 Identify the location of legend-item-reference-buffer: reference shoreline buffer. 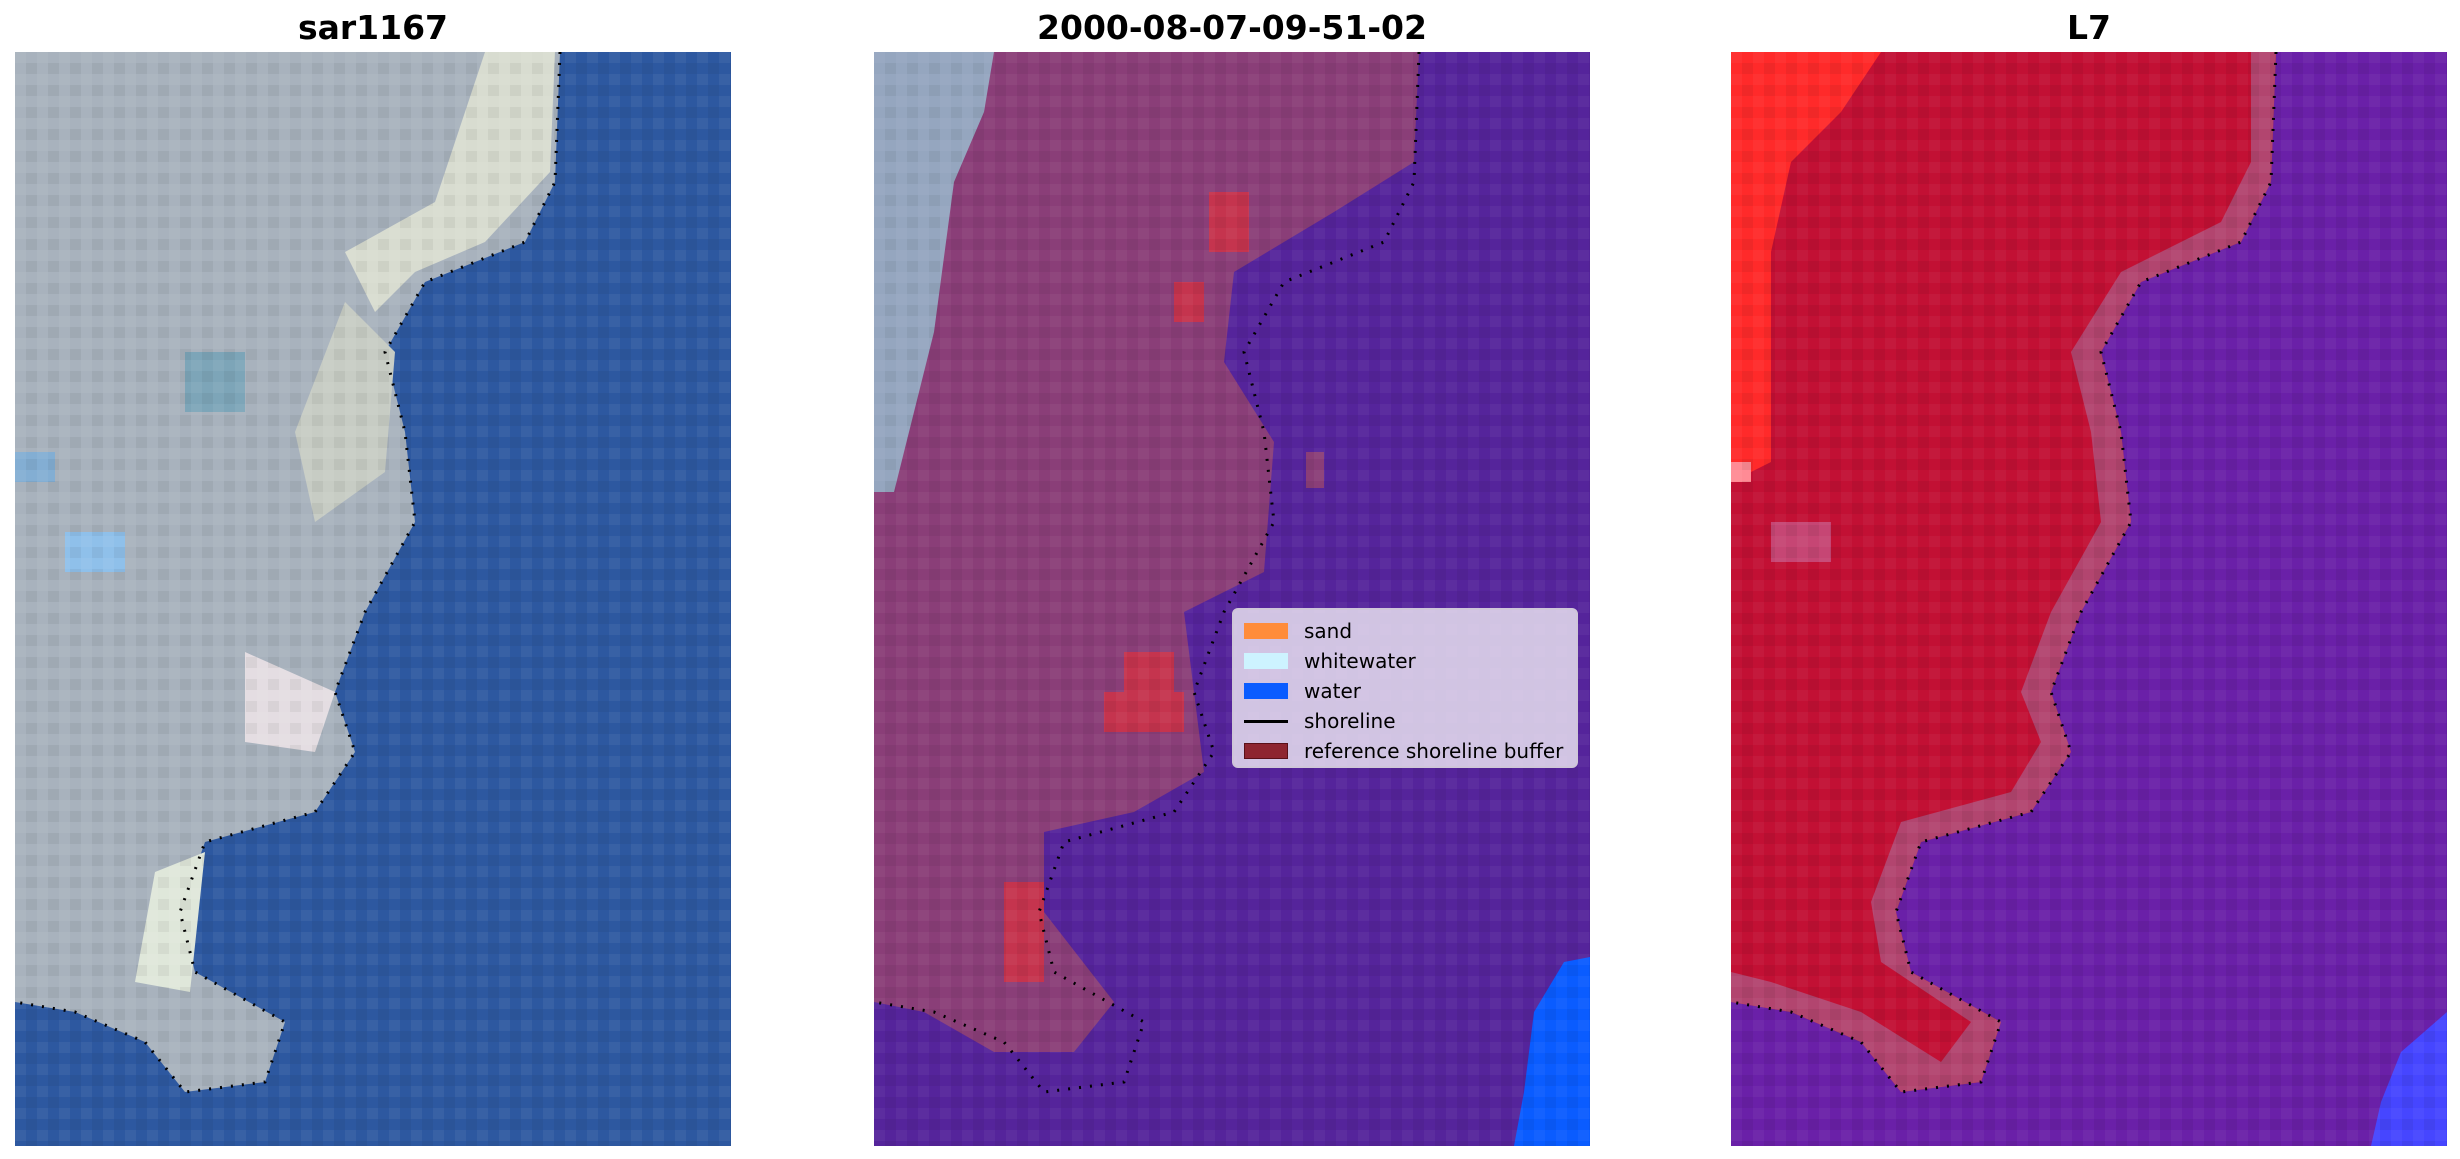
(1405, 751).